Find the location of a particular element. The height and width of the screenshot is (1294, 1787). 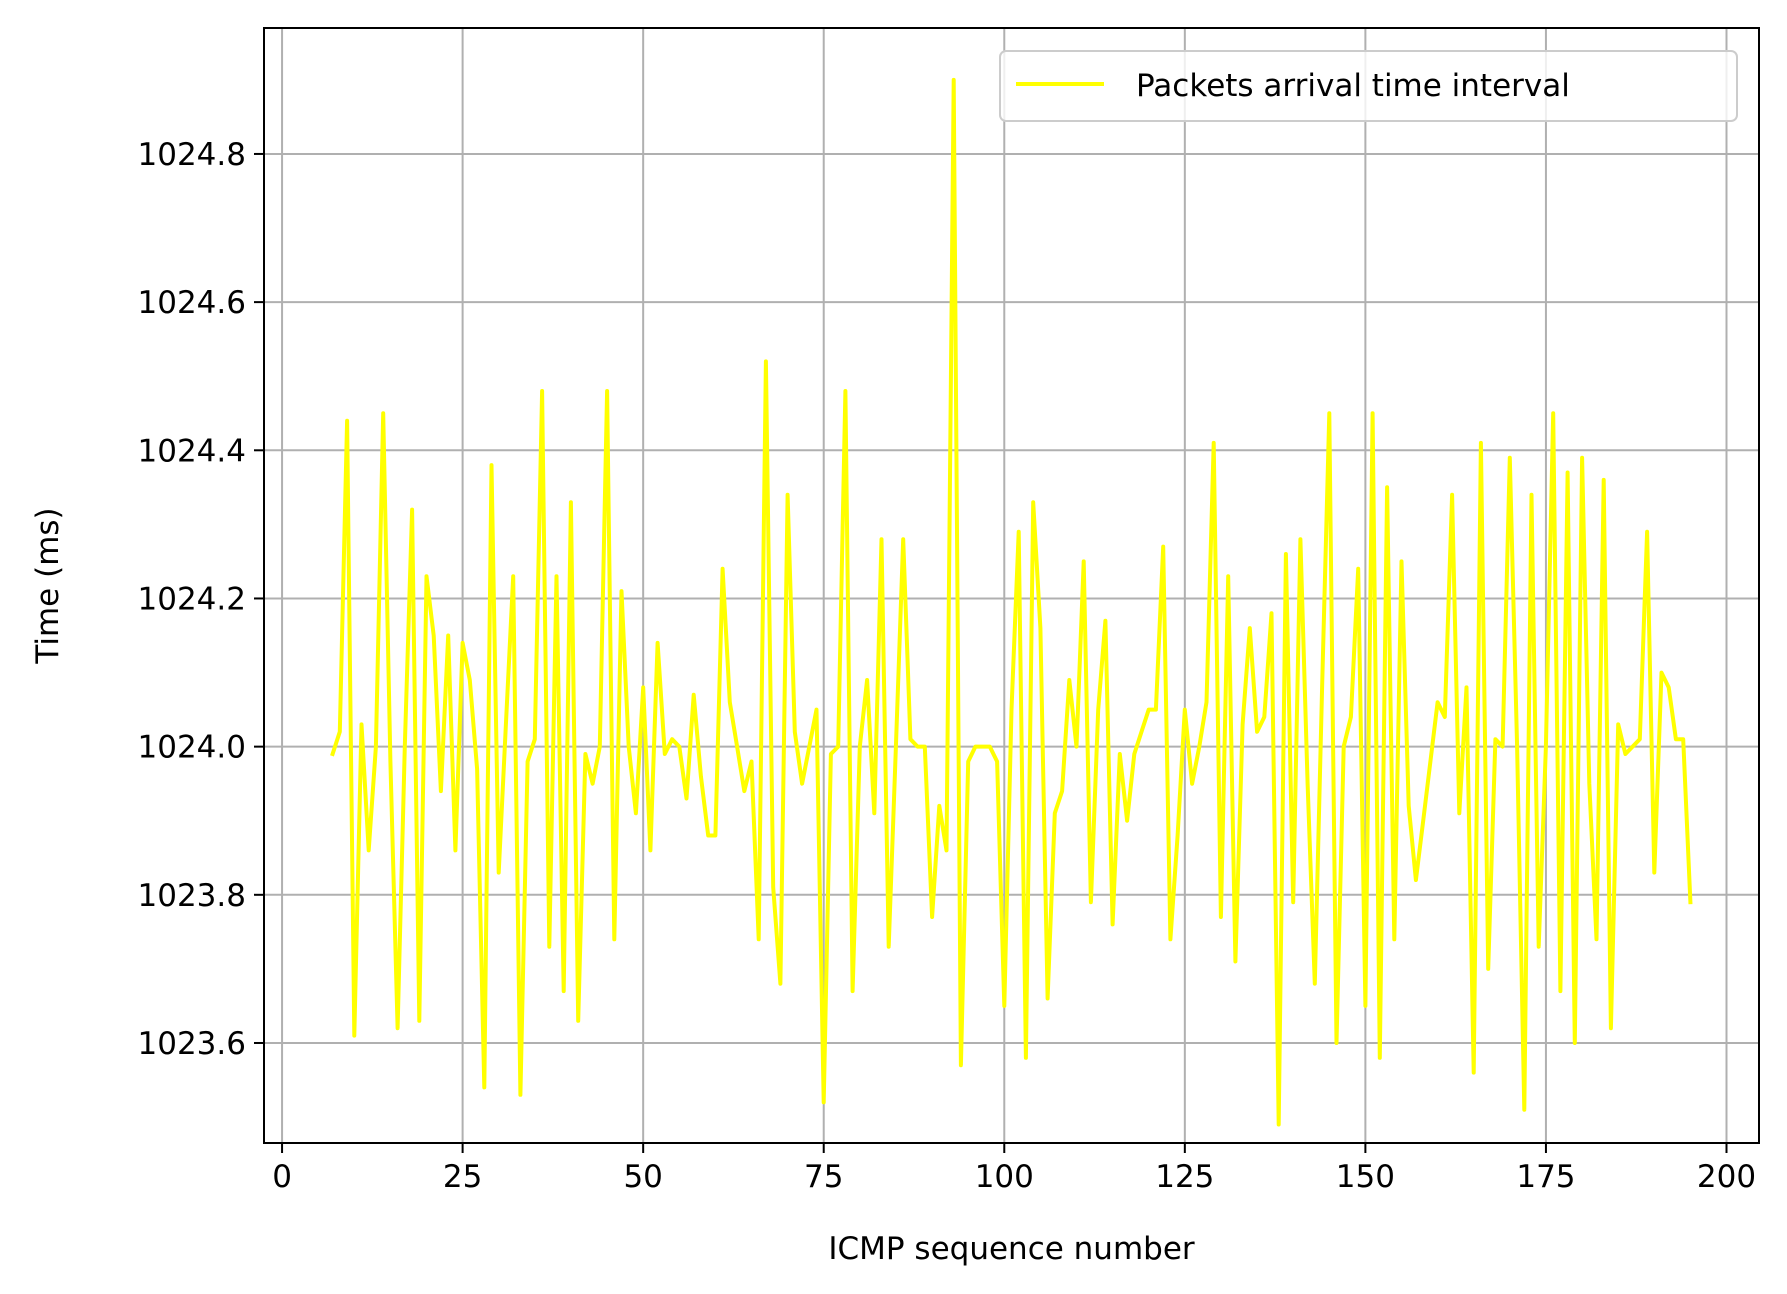

y-tick-label: 1024.0 is located at coordinates (192, 748).